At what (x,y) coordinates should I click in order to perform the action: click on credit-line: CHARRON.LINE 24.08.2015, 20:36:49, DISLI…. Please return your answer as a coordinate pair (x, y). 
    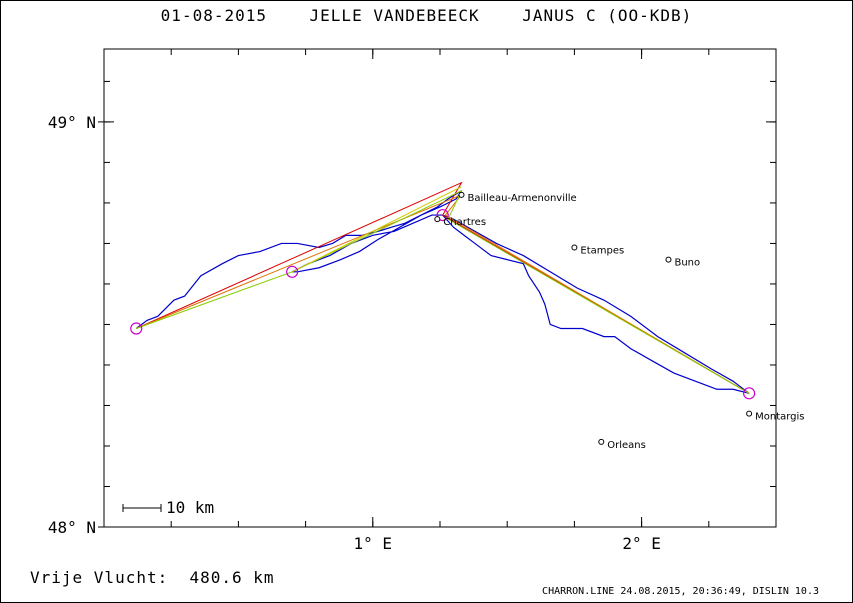
    Looking at the image, I should click on (680, 591).